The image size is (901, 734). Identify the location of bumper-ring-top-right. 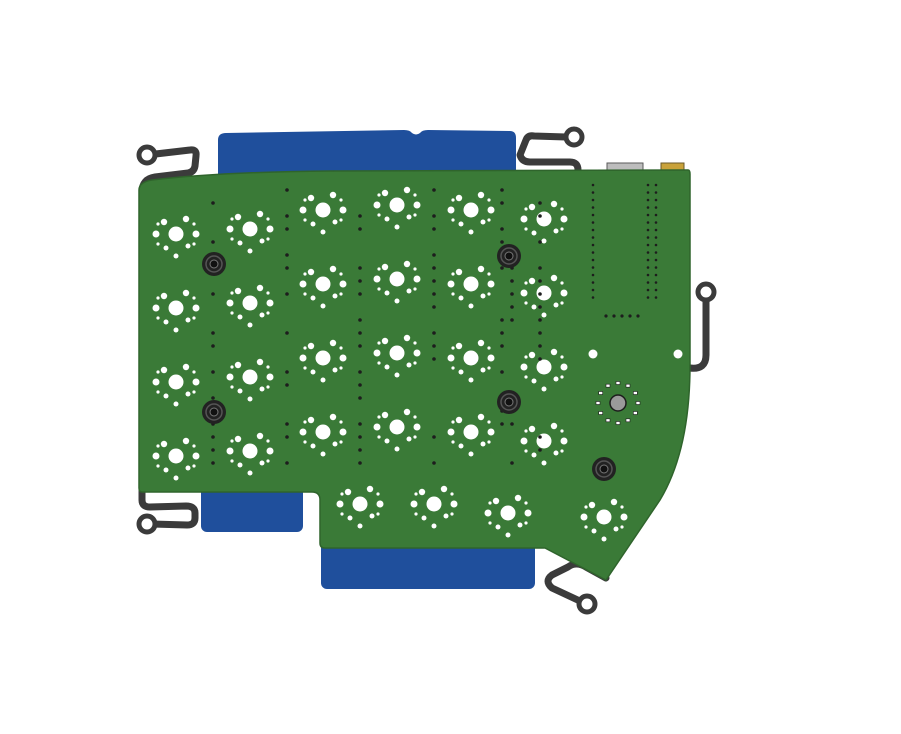
(574, 137).